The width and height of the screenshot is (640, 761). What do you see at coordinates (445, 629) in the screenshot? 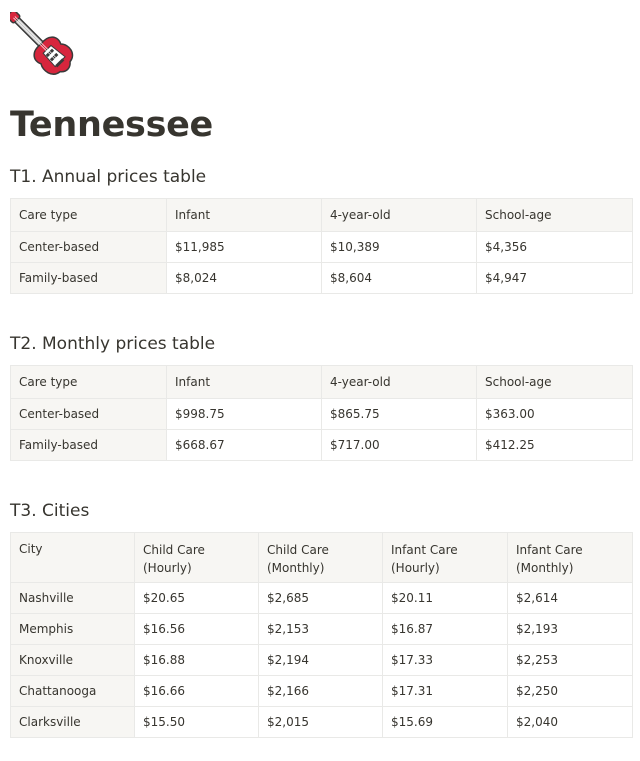
I see `table-cell: $16.87` at bounding box center [445, 629].